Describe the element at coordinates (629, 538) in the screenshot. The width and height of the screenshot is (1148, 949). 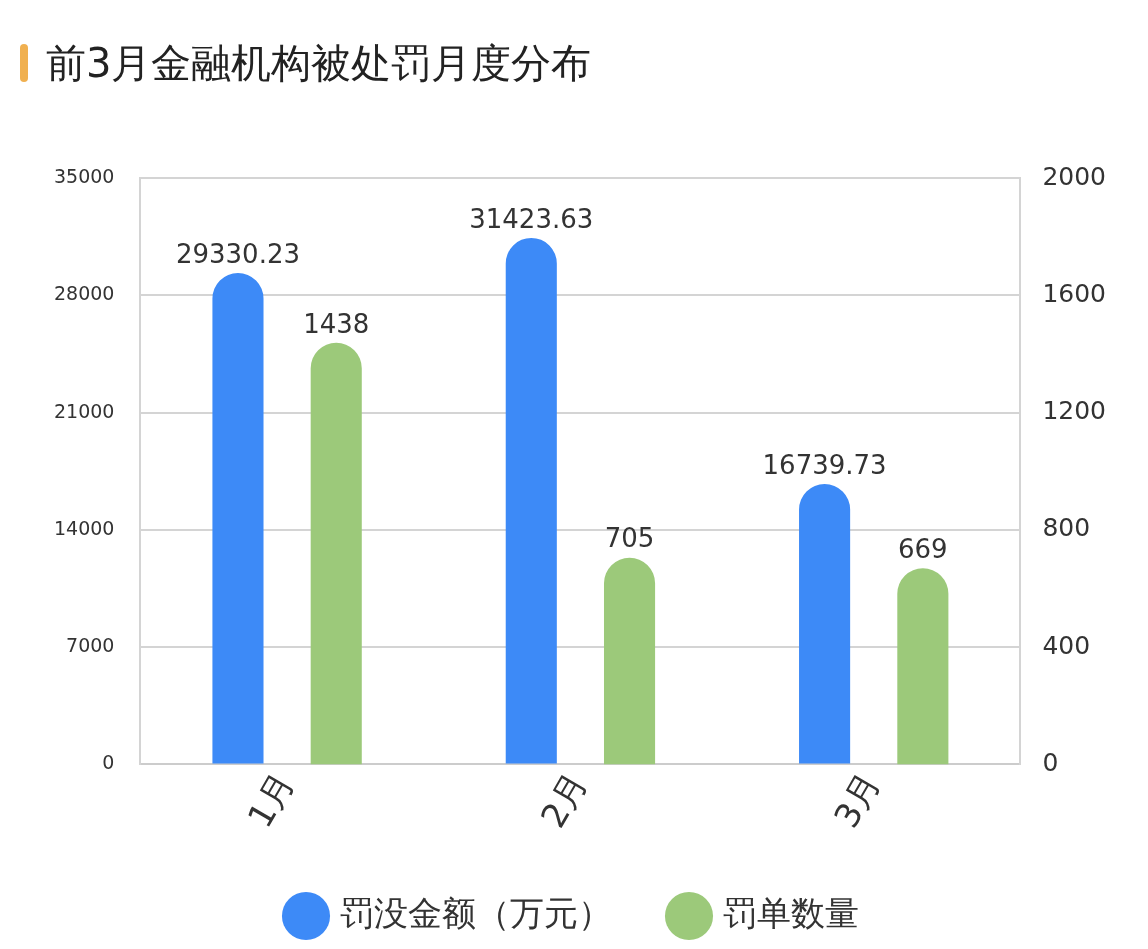
I see `data-label: 705` at that location.